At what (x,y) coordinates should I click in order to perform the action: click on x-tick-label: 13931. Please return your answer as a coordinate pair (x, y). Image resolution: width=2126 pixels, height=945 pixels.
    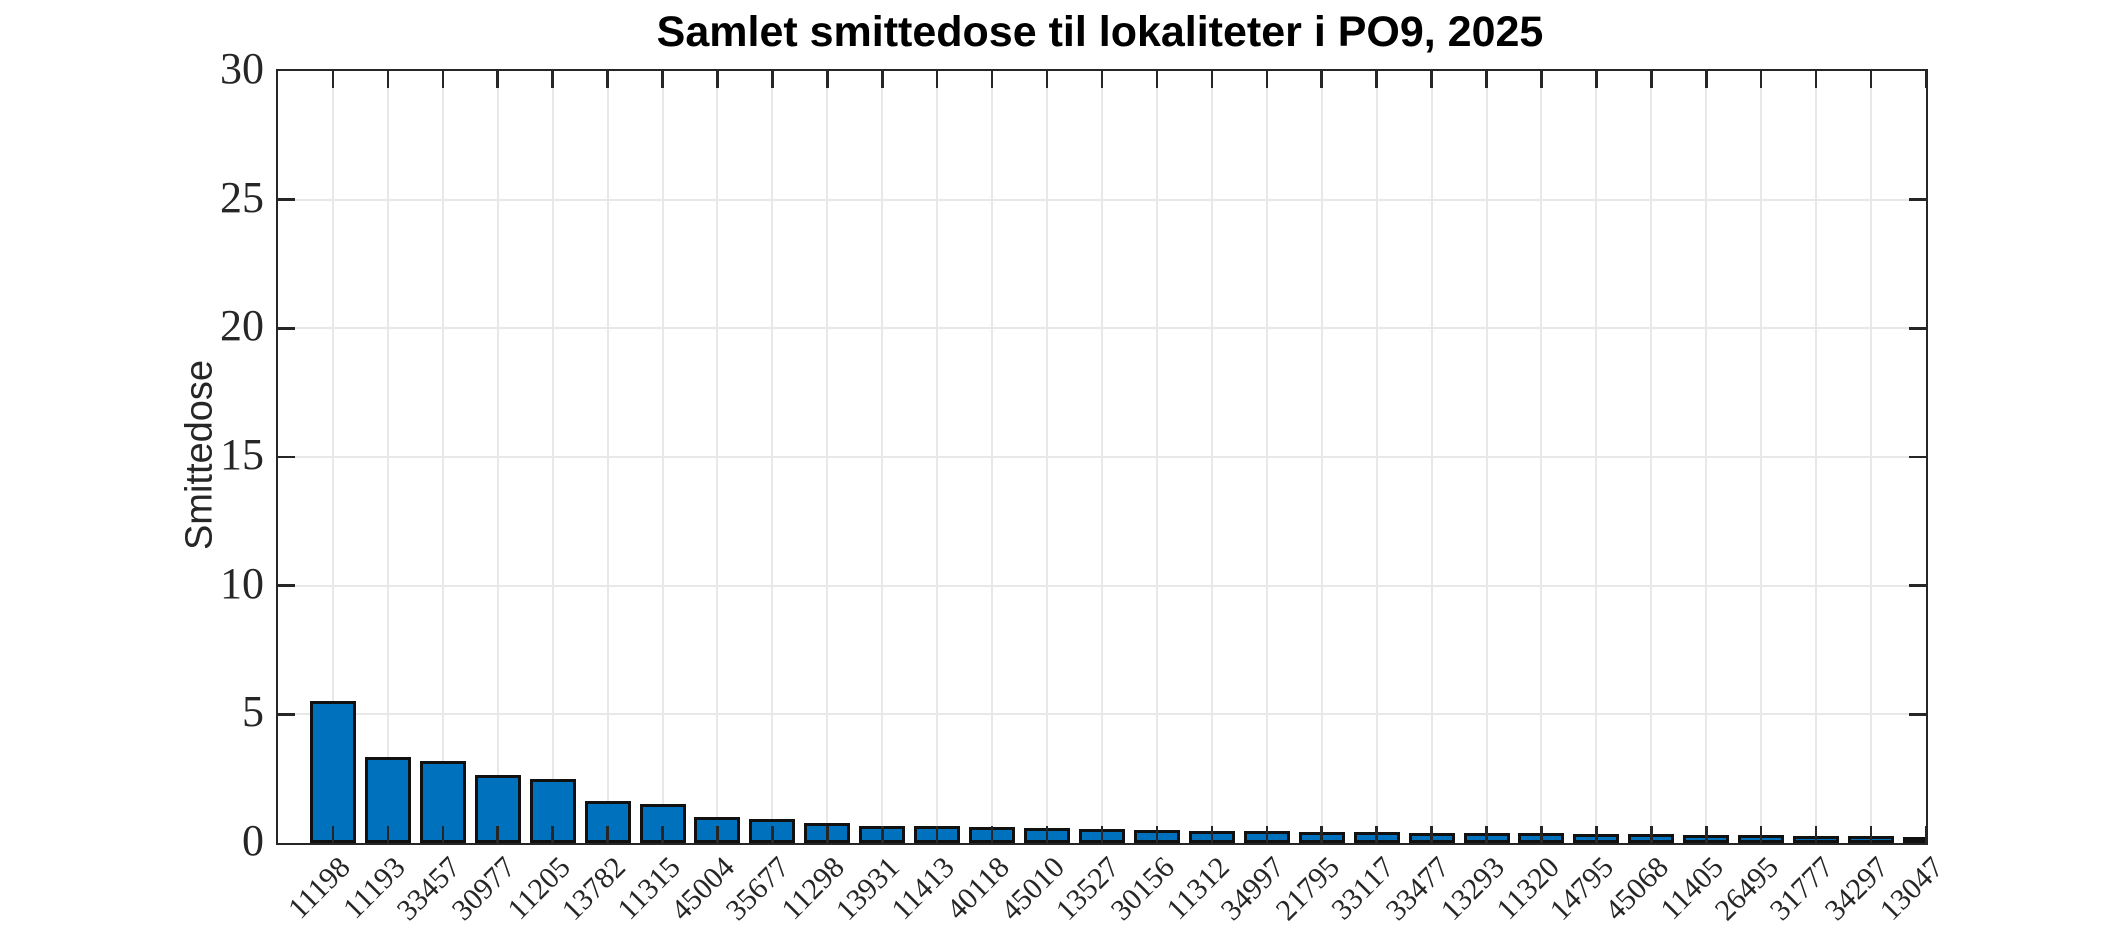
    Looking at the image, I should click on (868, 888).